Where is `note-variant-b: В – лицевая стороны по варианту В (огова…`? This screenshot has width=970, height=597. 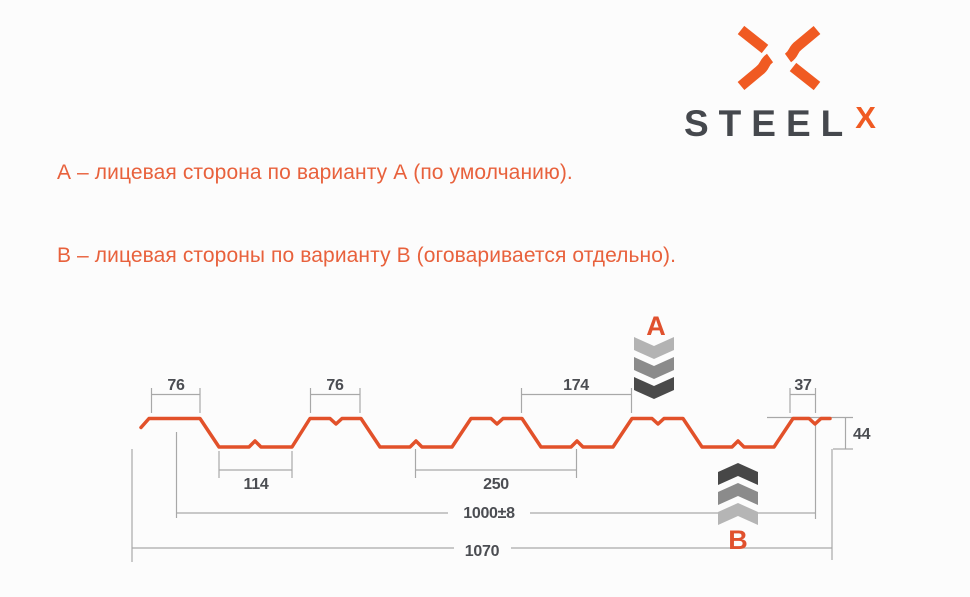 note-variant-b: В – лицевая стороны по варианту В (огова… is located at coordinates (367, 255).